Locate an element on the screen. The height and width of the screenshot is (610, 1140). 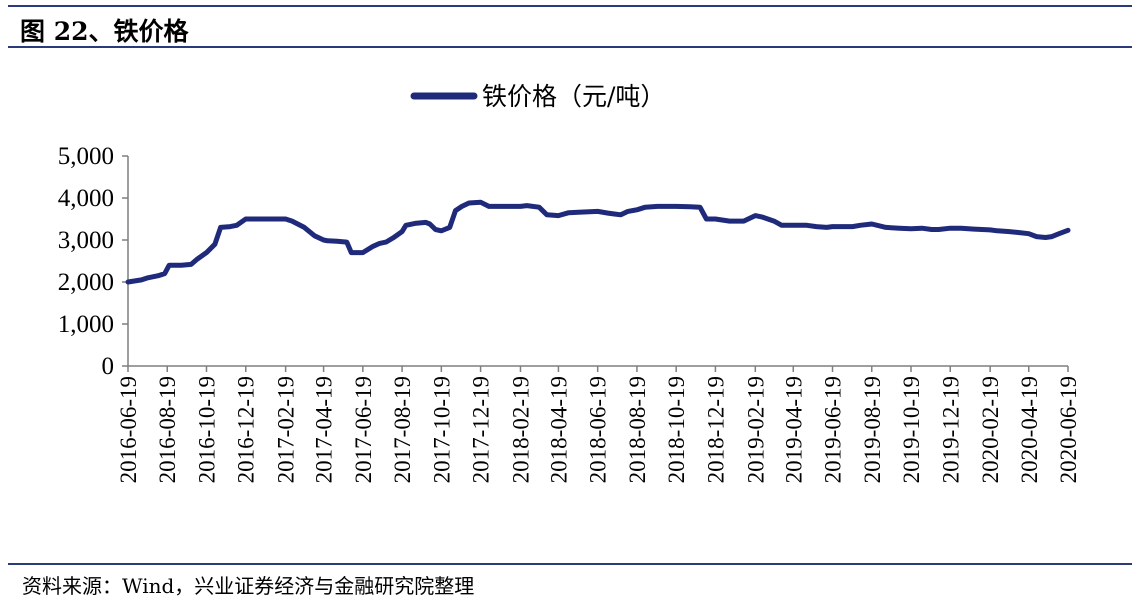
y-axis: 5,000 4,000 3,000 2,000 1,000 0 is located at coordinates (93, 261).